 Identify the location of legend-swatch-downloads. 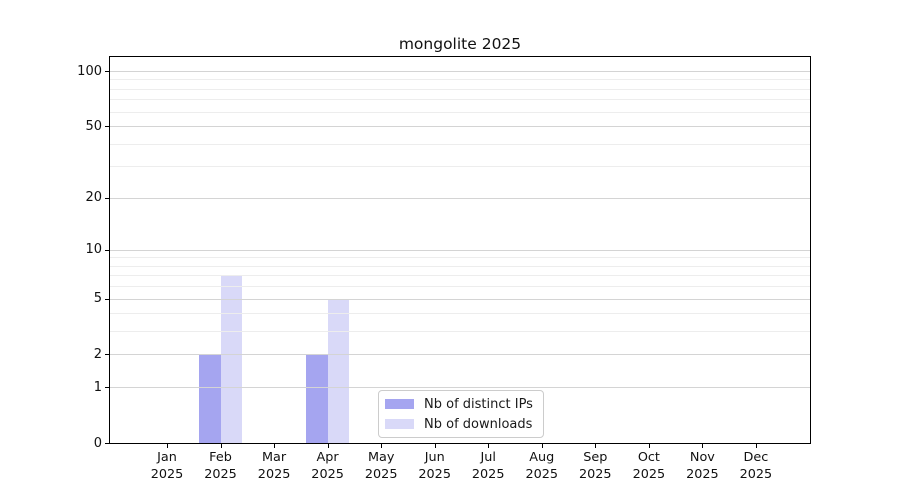
(399, 424).